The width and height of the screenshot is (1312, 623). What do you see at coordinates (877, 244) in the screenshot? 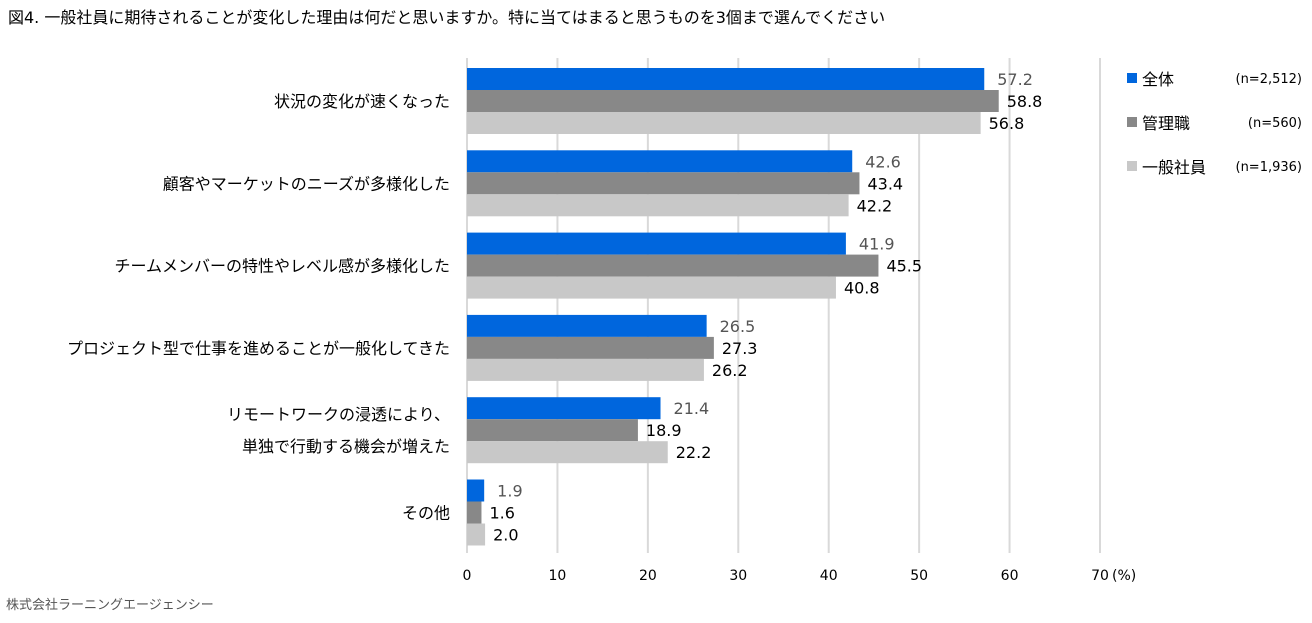
I see `data-label: 41.9` at bounding box center [877, 244].